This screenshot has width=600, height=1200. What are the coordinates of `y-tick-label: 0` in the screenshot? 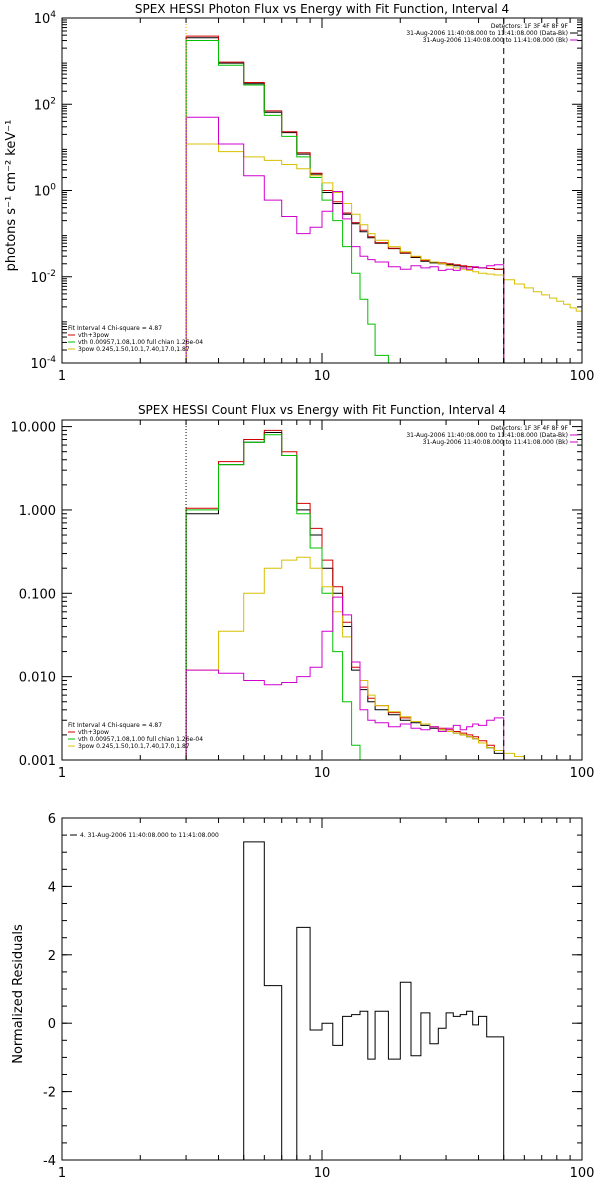 It's located at (52, 1024).